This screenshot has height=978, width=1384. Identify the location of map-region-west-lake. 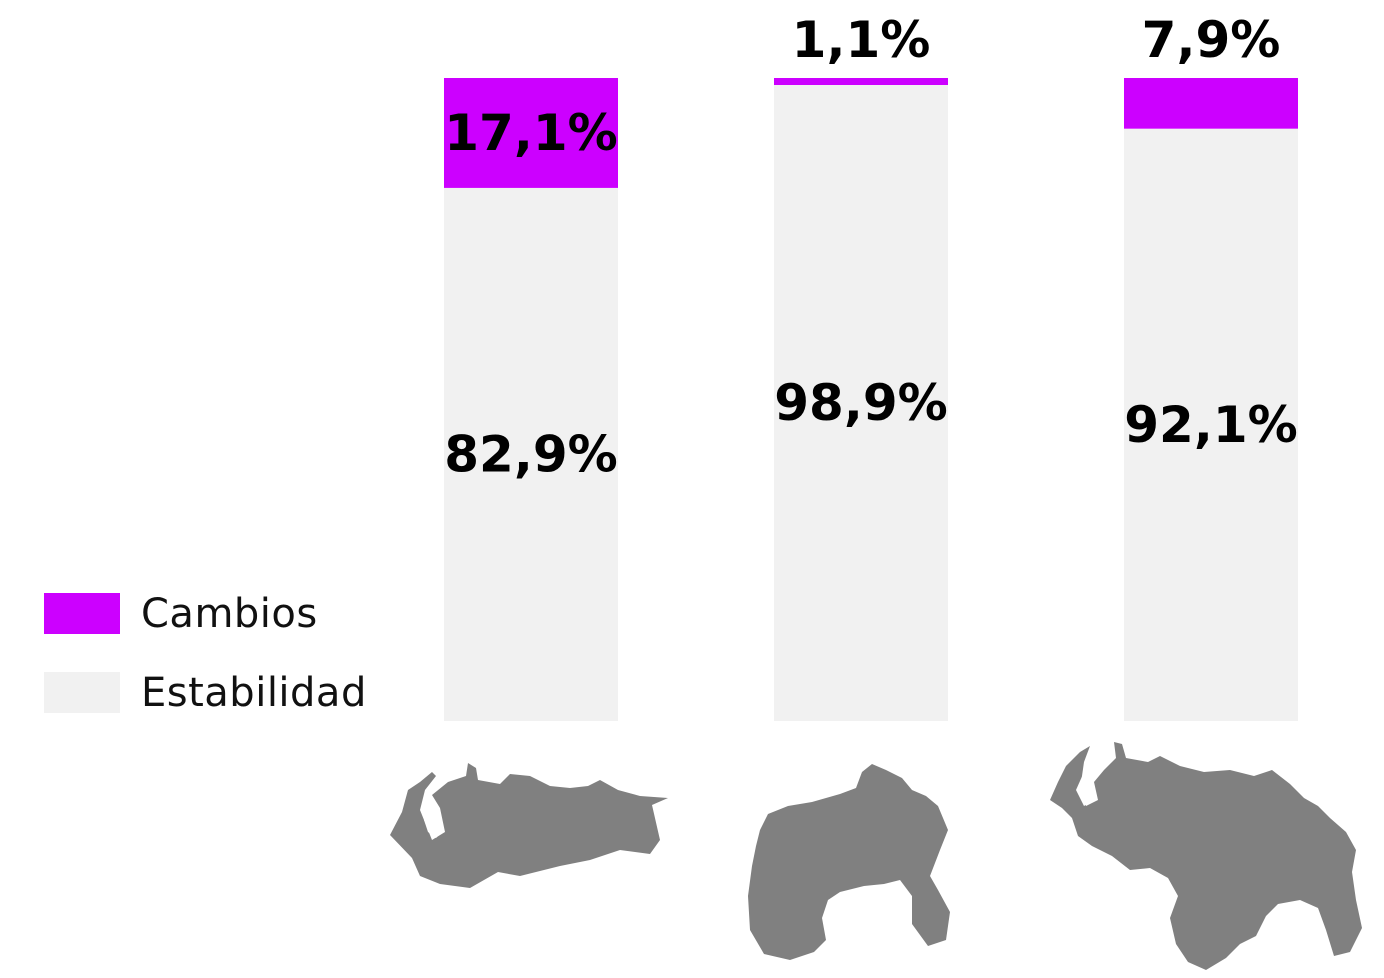
(434, 822).